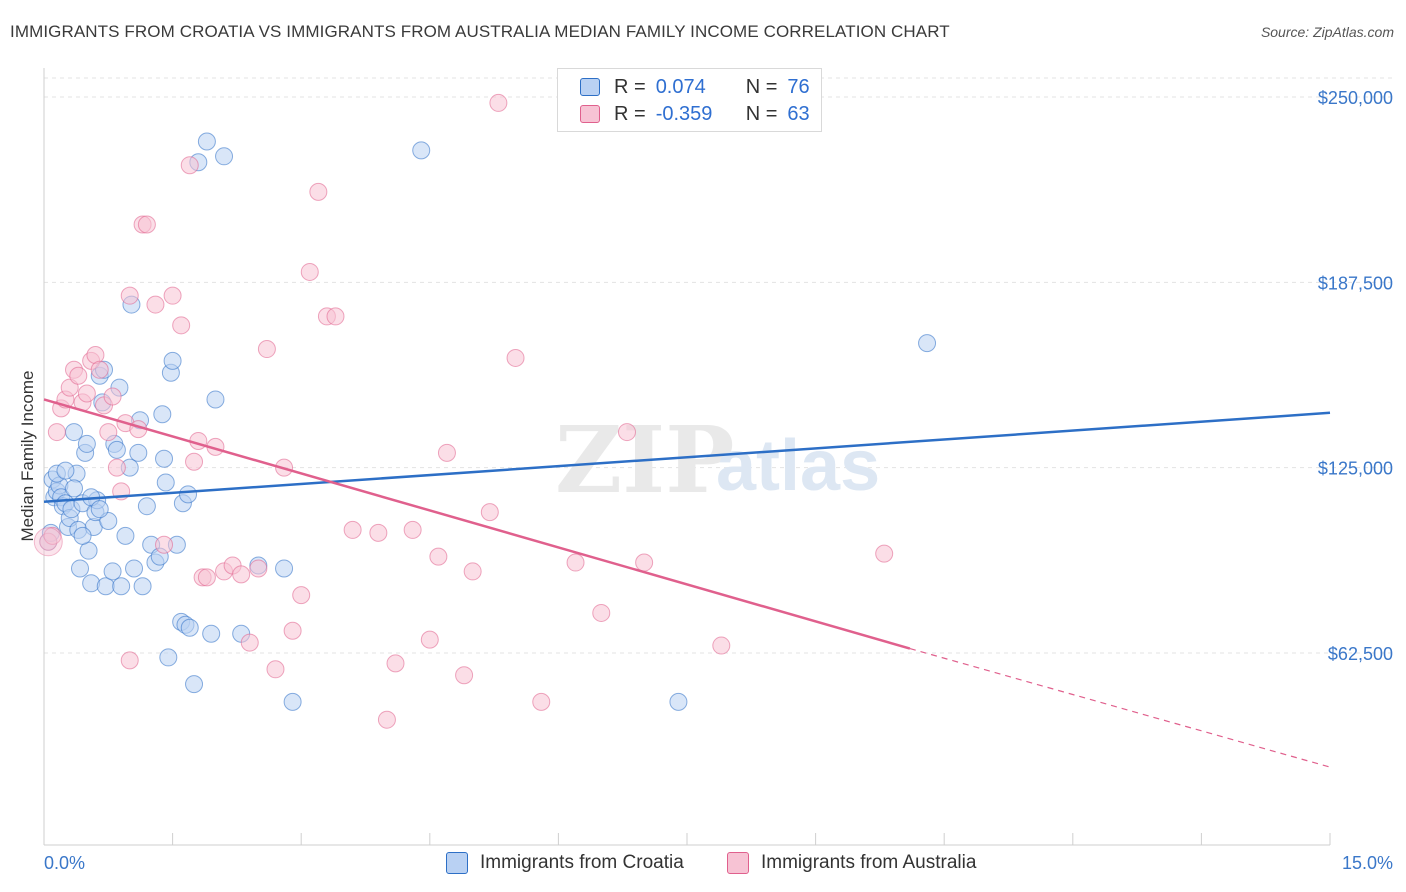 Image resolution: width=1406 pixels, height=892 pixels. I want to click on y-tick-label: $187,500, so click(1355, 283).